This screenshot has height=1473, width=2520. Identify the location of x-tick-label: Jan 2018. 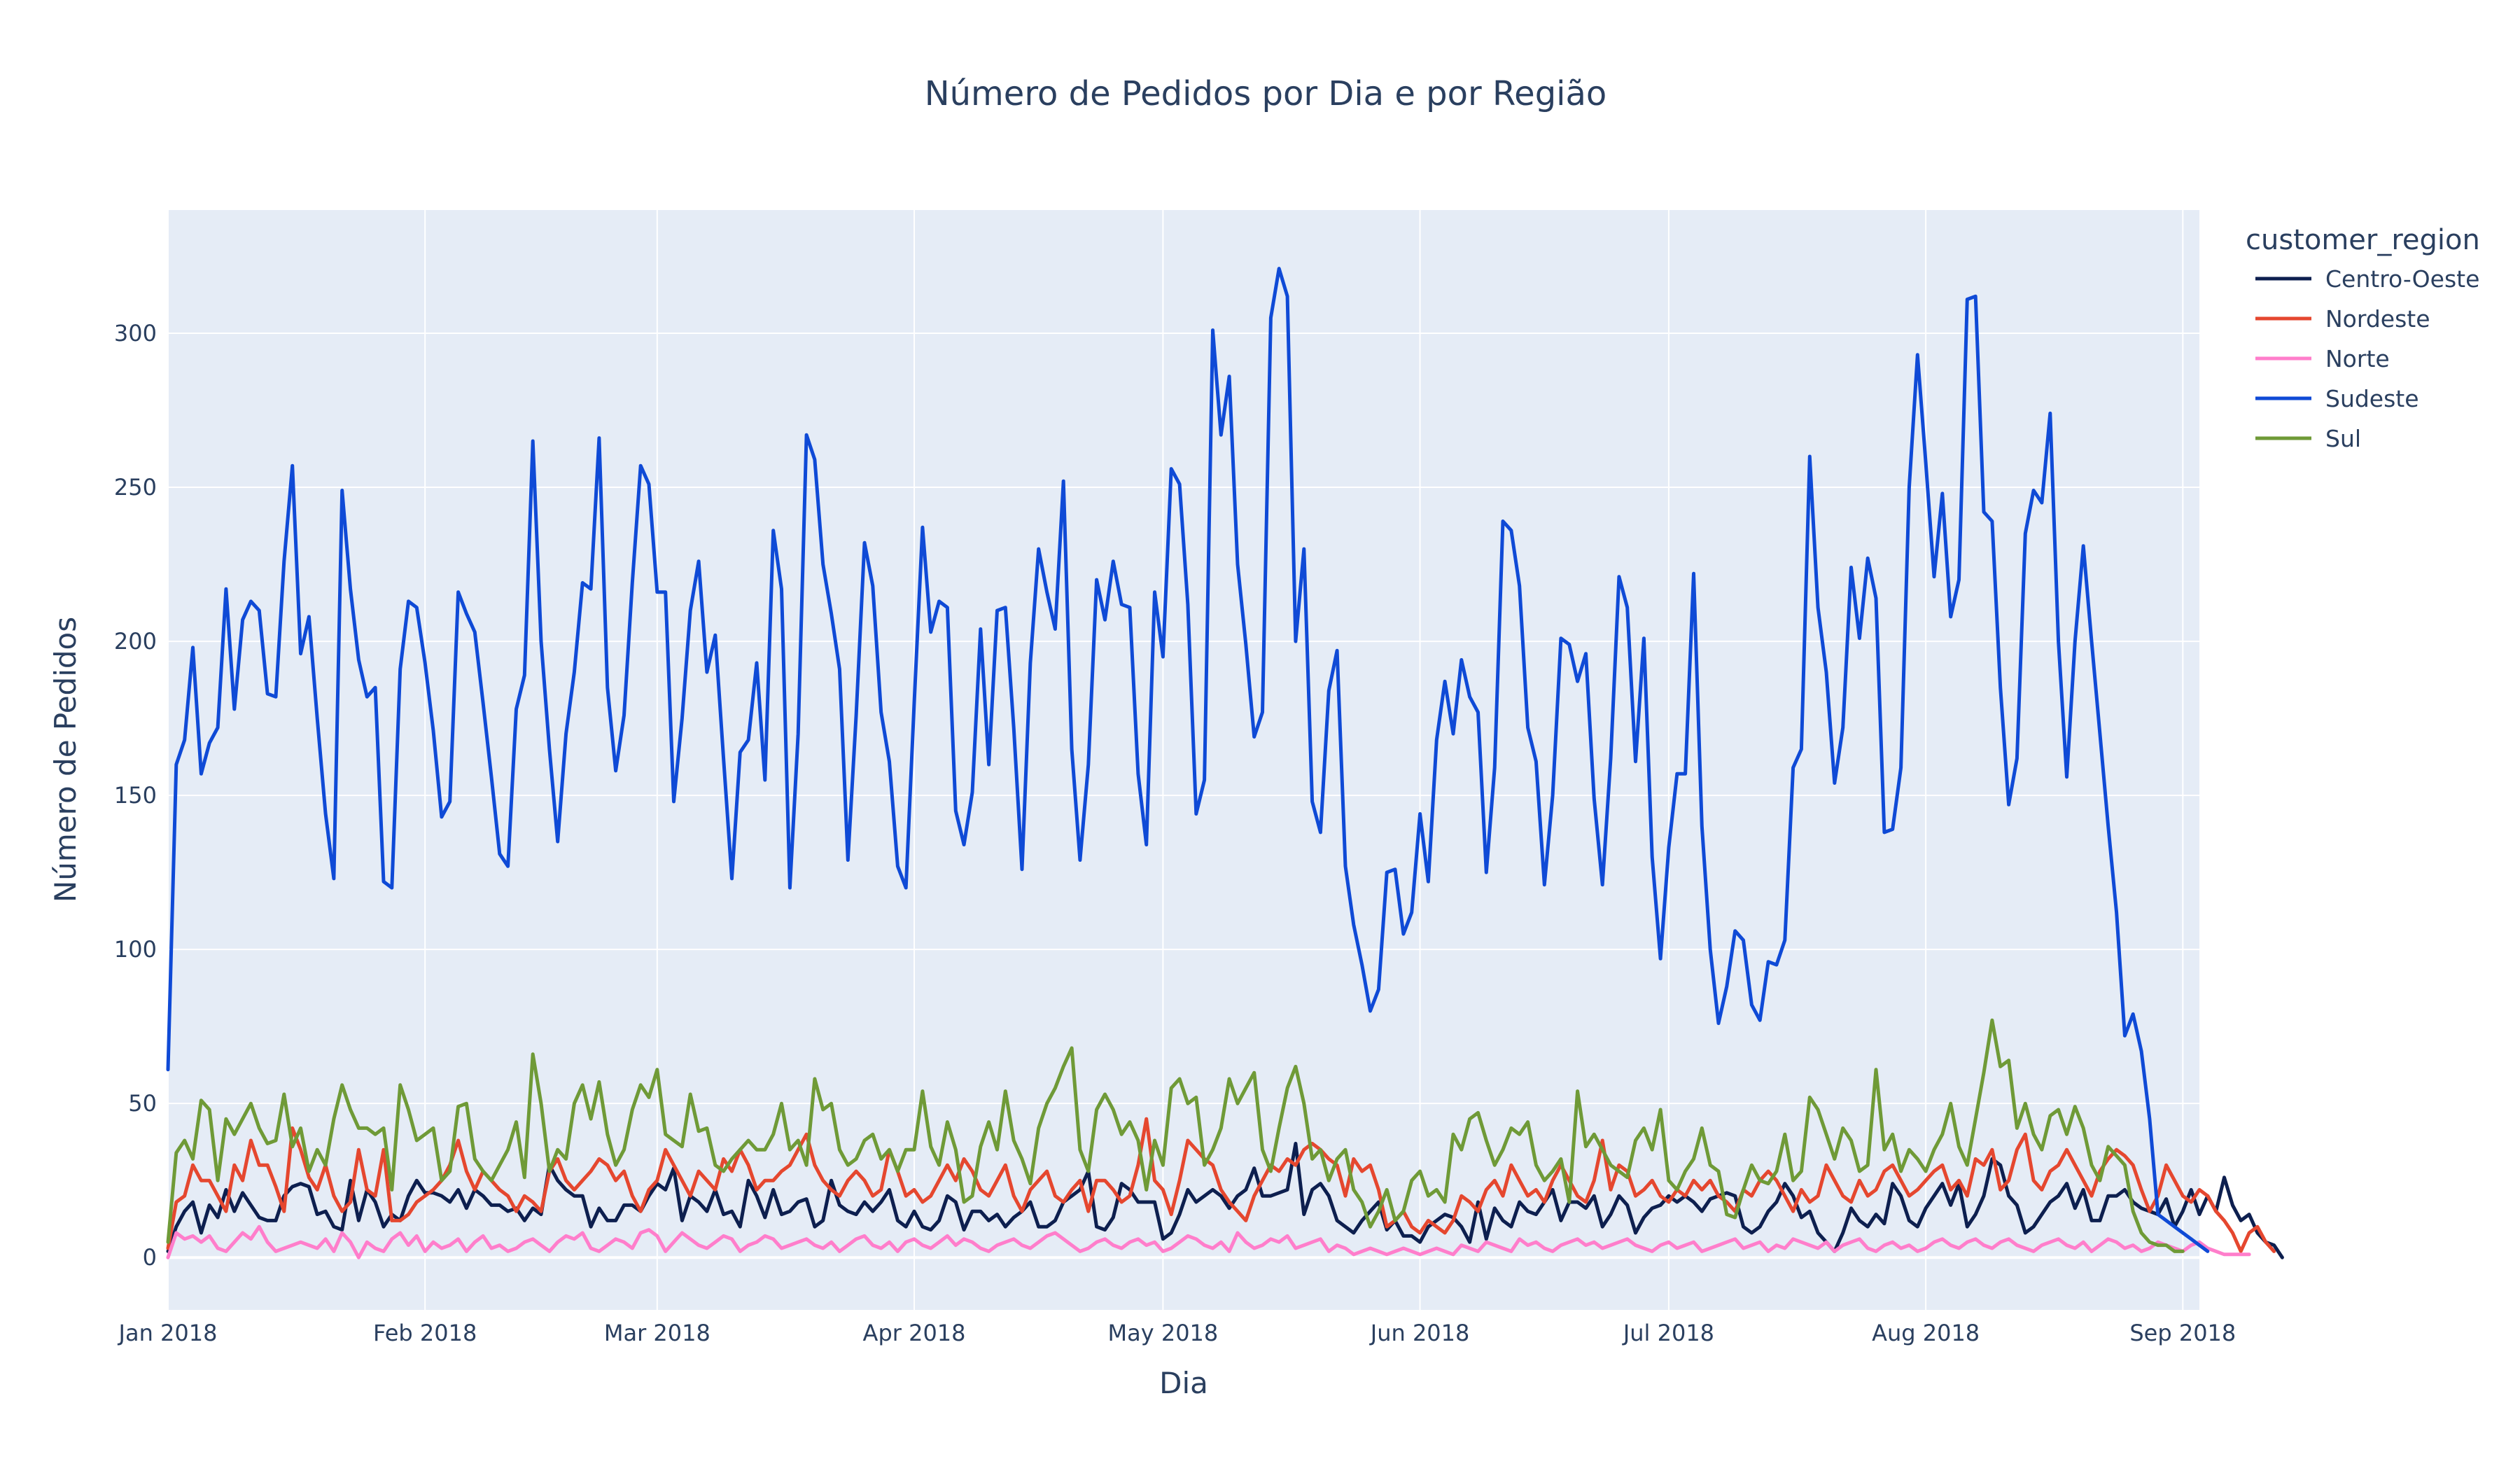
(168, 1333).